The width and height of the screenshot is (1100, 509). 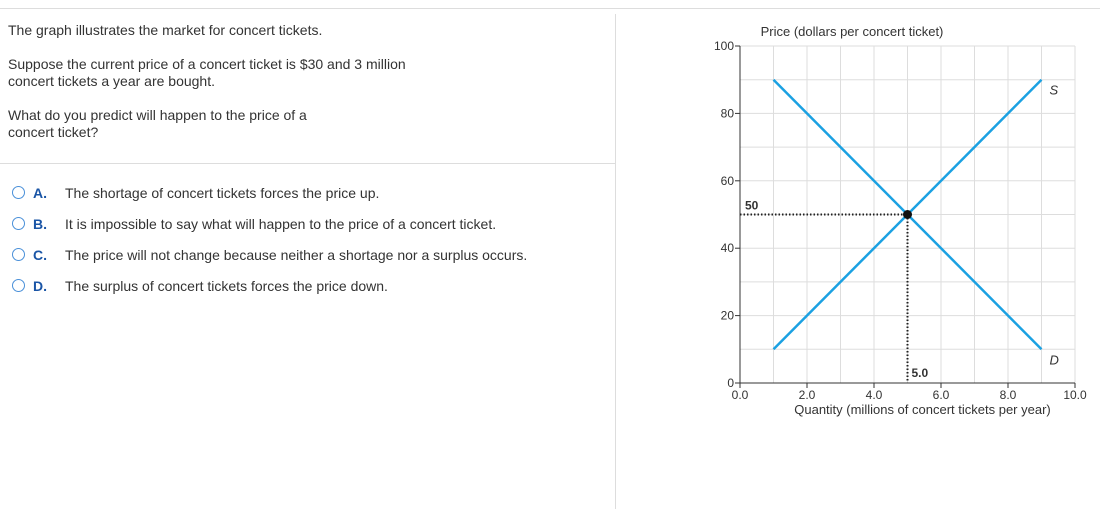 I want to click on y-tick-label: 20, so click(x=728, y=316).